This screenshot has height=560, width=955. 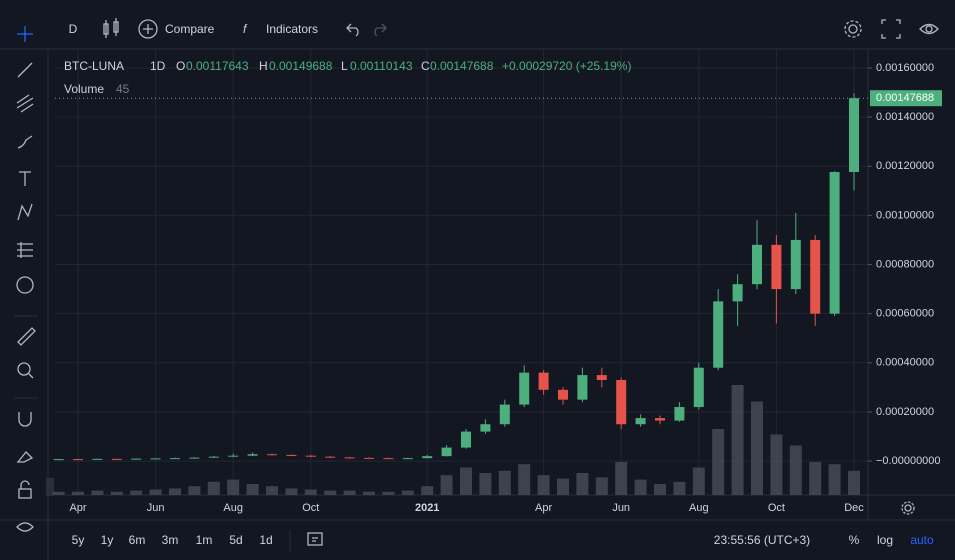 What do you see at coordinates (885, 540) in the screenshot?
I see `log-toggle: log` at bounding box center [885, 540].